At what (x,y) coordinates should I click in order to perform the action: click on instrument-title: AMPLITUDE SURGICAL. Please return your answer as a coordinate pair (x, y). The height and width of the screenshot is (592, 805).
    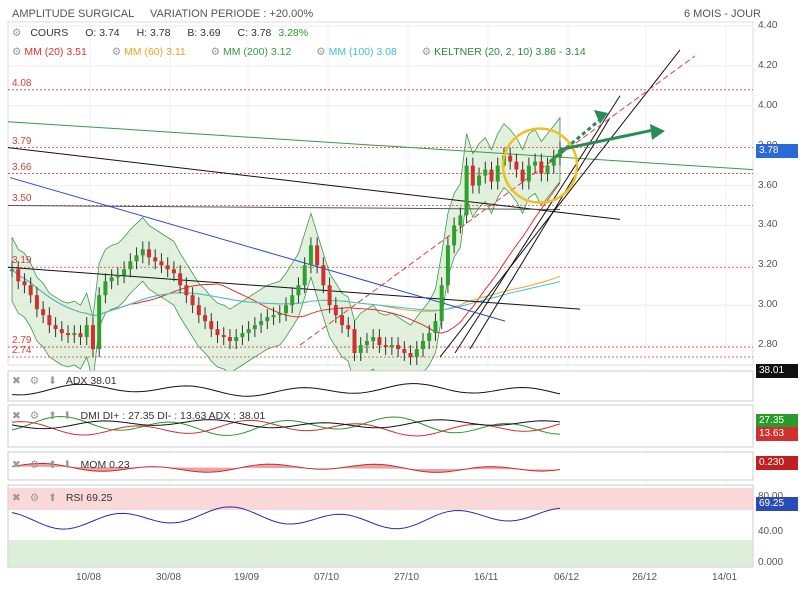
    Looking at the image, I should click on (73, 14).